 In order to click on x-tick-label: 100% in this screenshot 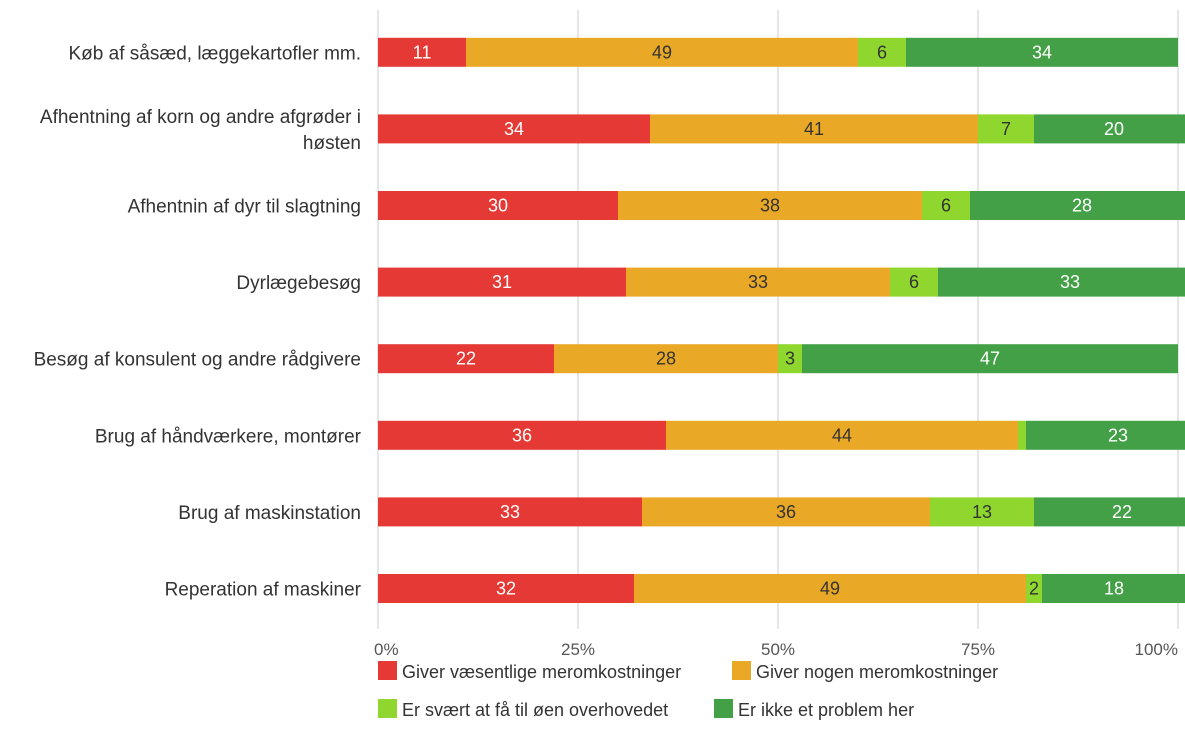, I will do `click(1156, 649)`.